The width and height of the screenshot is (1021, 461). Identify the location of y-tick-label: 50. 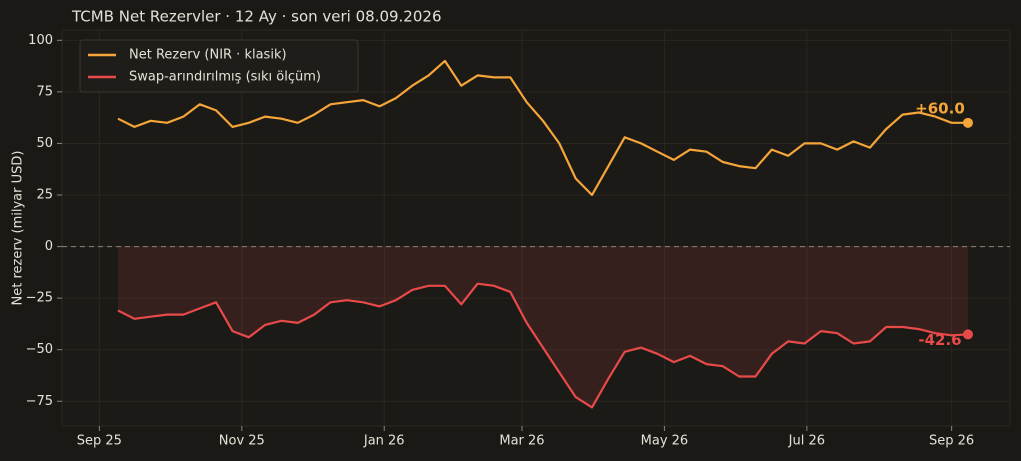
(44, 143).